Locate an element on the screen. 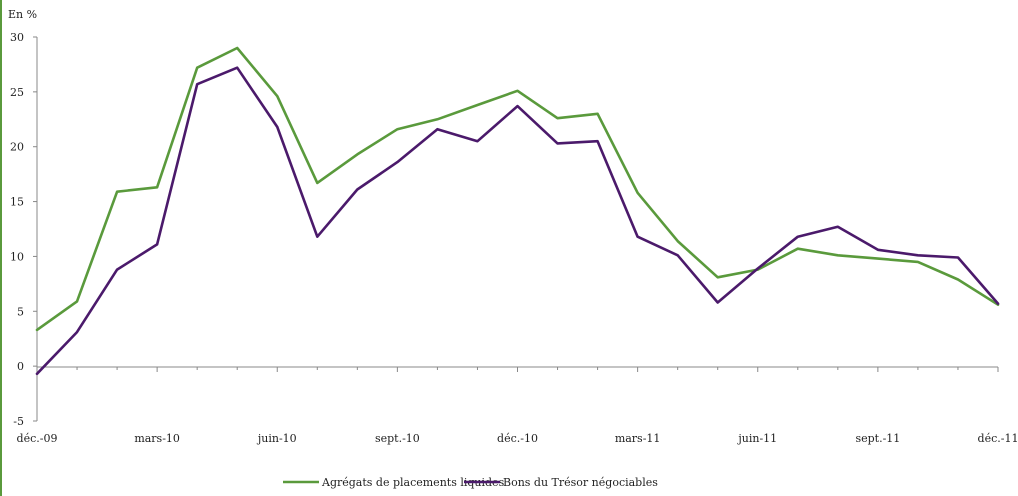 The width and height of the screenshot is (1018, 496). x-tick-label: mars-11 is located at coordinates (638, 438).